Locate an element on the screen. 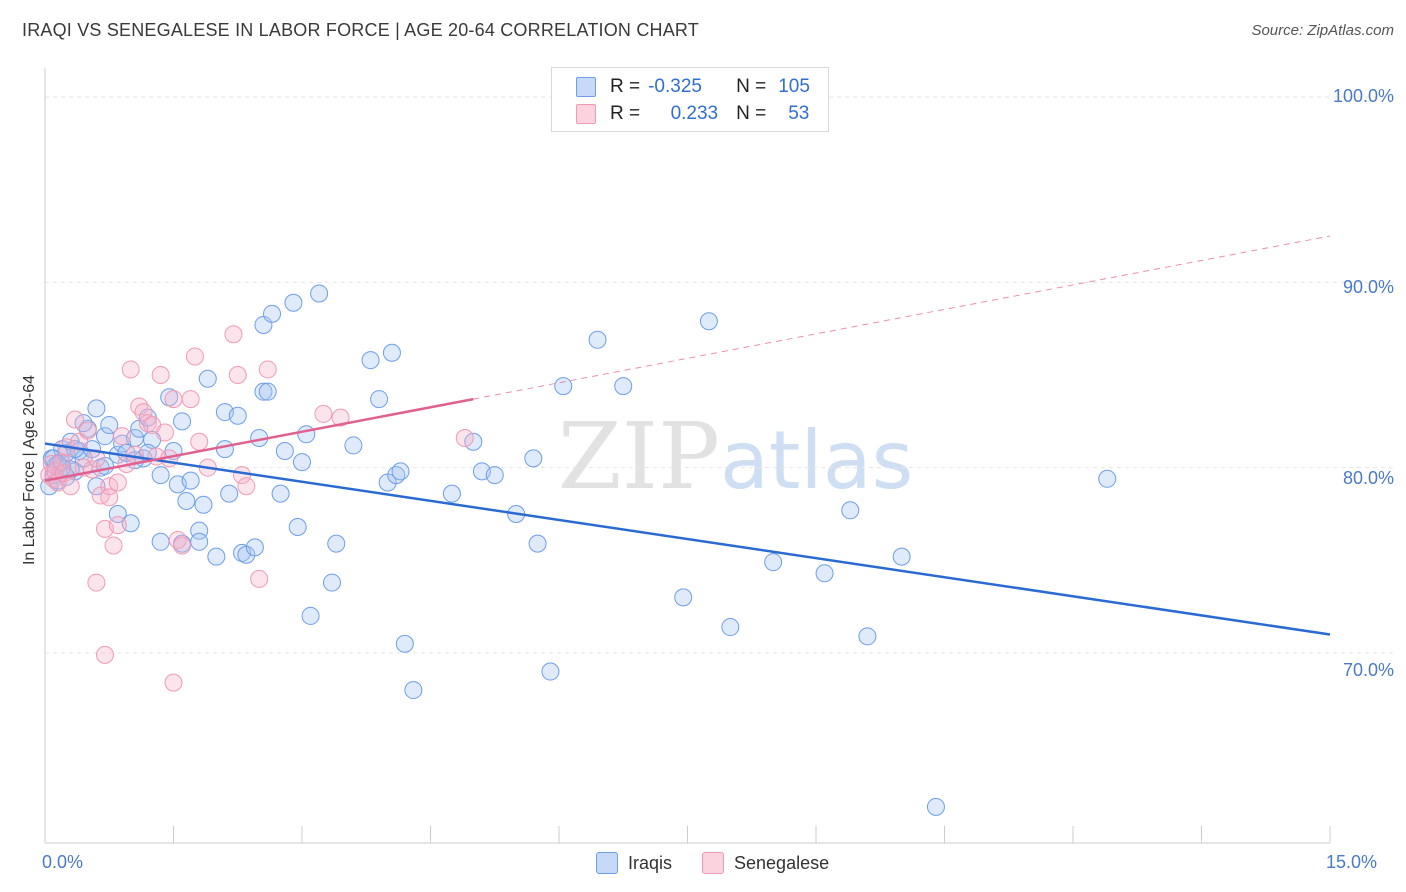 The image size is (1406, 892). senegalese-n-label: N = is located at coordinates (751, 113).